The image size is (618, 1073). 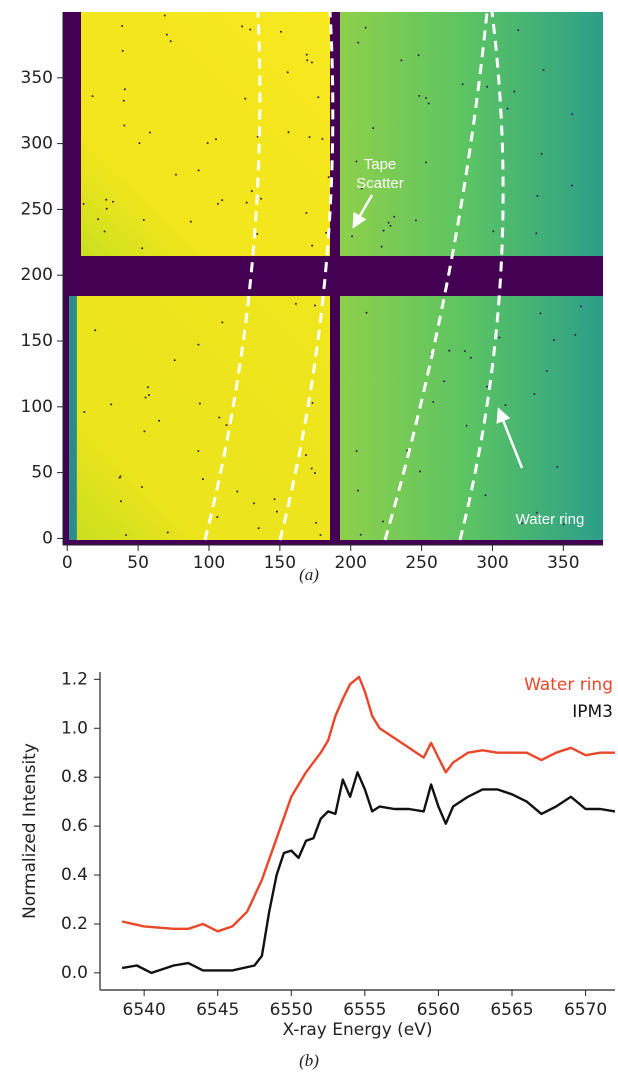 I want to click on x-tick-label: 6570, so click(x=585, y=1010).